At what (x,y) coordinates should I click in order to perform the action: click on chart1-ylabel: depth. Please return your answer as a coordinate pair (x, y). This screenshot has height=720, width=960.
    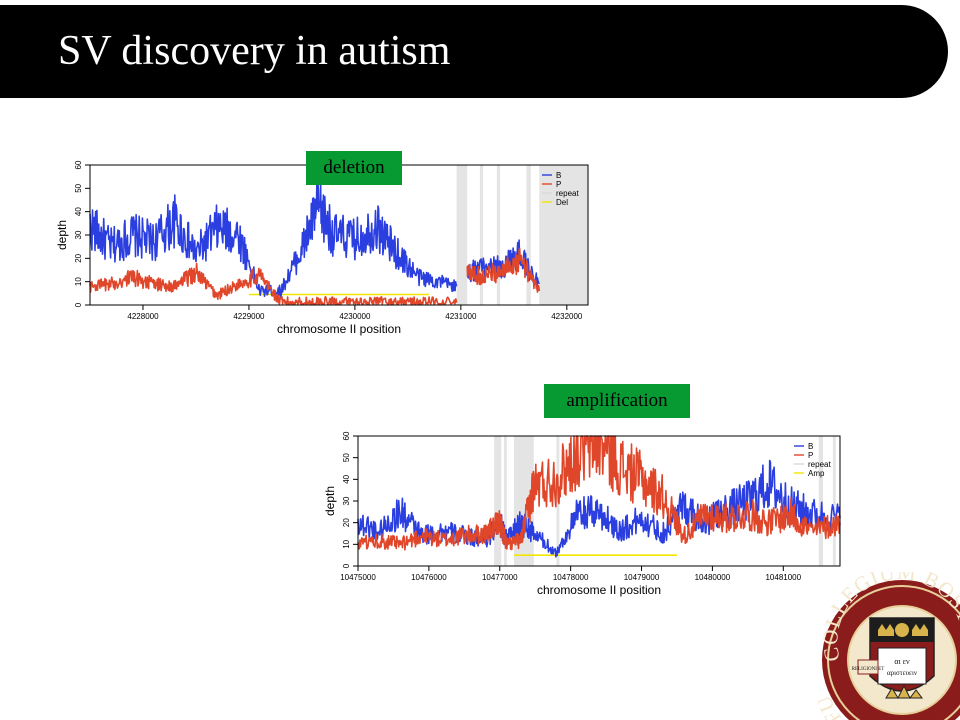
    Looking at the image, I should click on (62, 235).